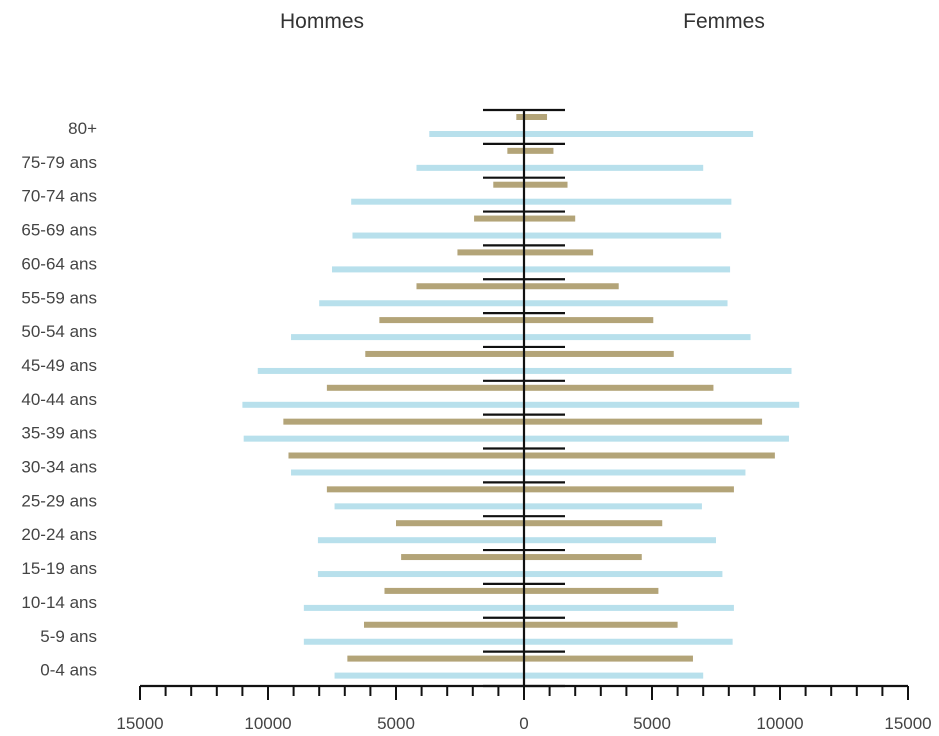 This screenshot has height=736, width=939. I want to click on bar-right-a-75-79-ans, so click(539, 150).